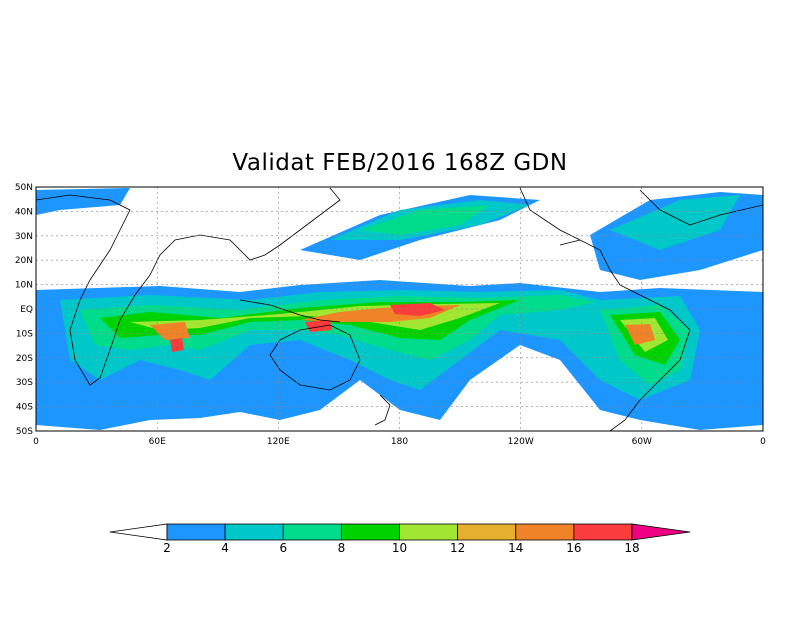  Describe the element at coordinates (167, 548) in the screenshot. I see `colorbar-label: 2` at that location.